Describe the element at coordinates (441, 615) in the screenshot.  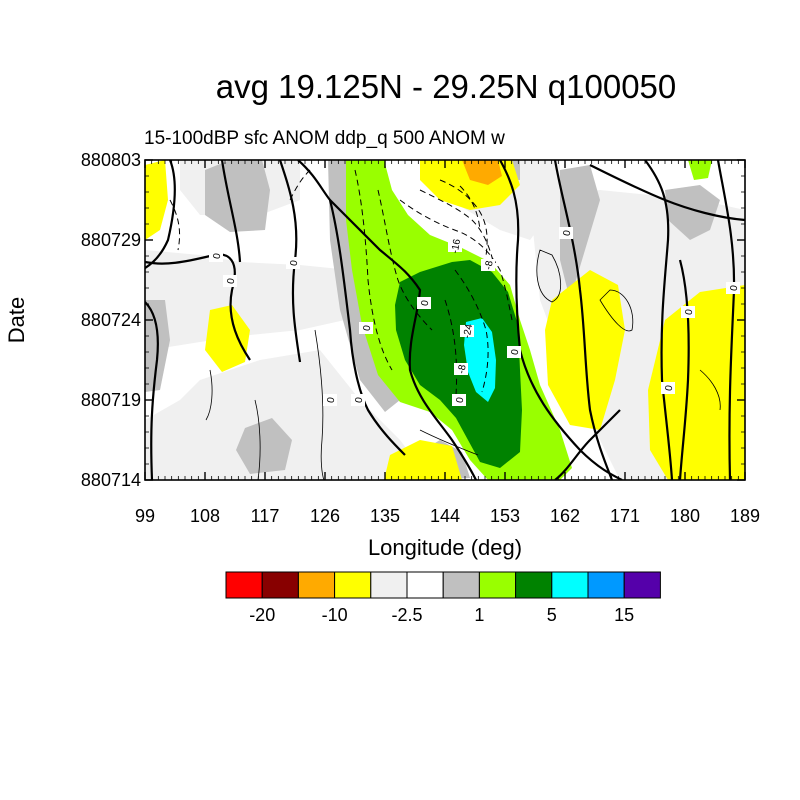
I see `colorbar-labels: -20 -10 -2.5 1 5 15` at that location.